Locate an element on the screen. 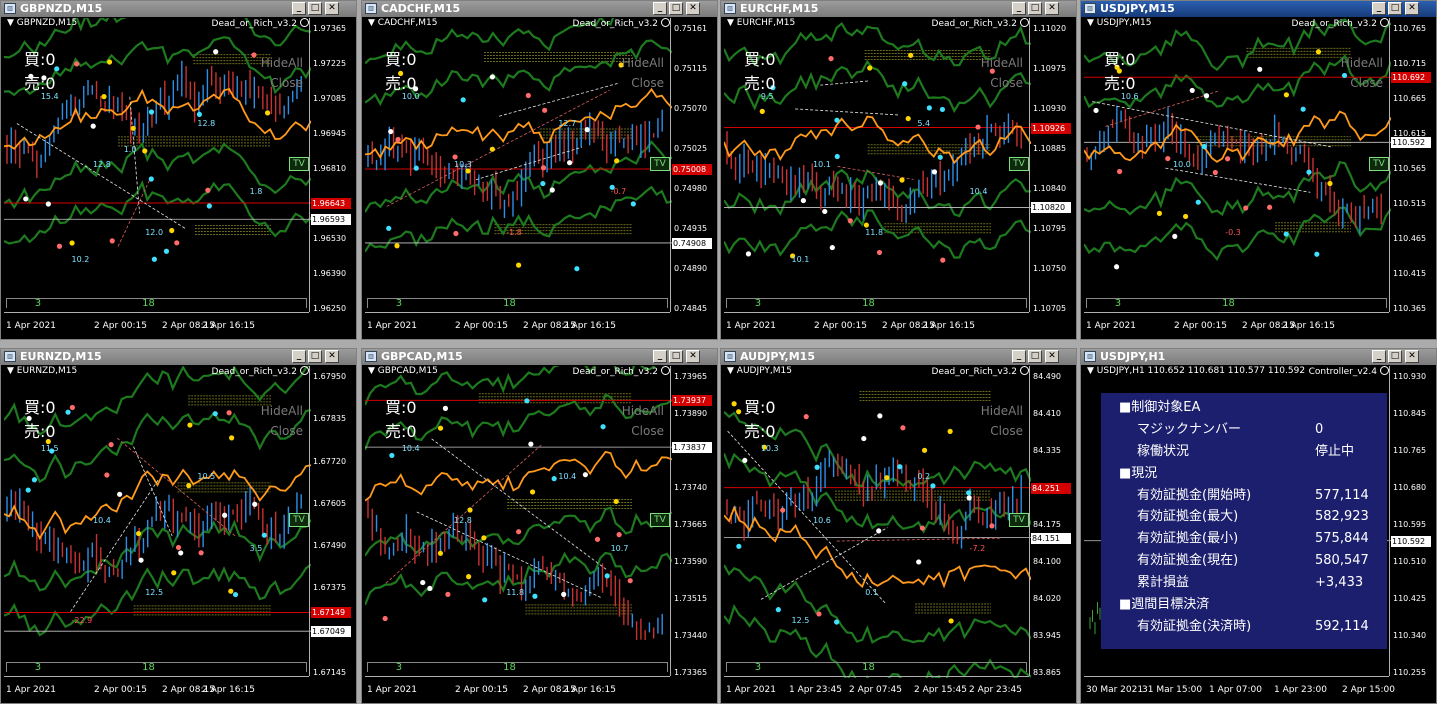 The height and width of the screenshot is (704, 1437). window-title-bar: ▥ AUDJPY,M15 _ □ ✕ is located at coordinates (898, 357).